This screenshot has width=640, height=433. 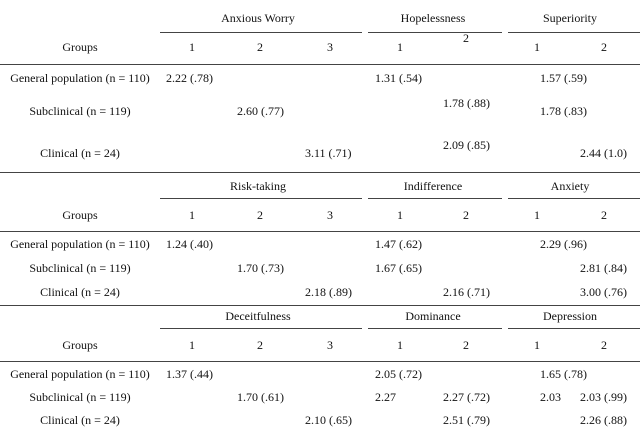 I want to click on column-group-header: Depression, so click(x=570, y=316).